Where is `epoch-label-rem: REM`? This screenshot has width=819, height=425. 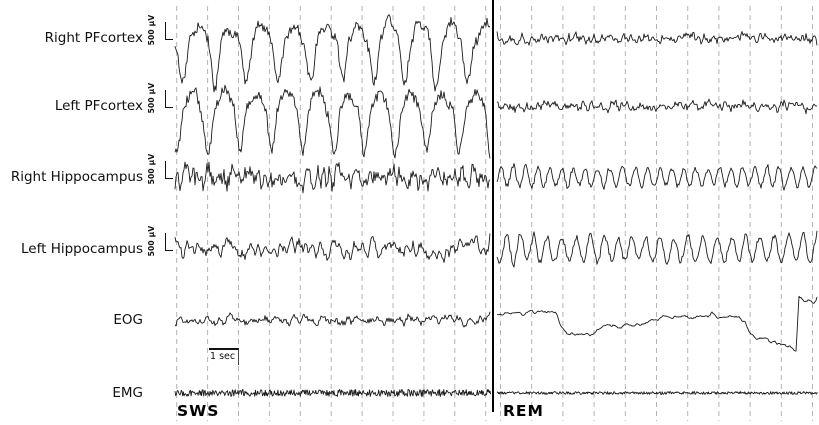 epoch-label-rem: REM is located at coordinates (523, 411).